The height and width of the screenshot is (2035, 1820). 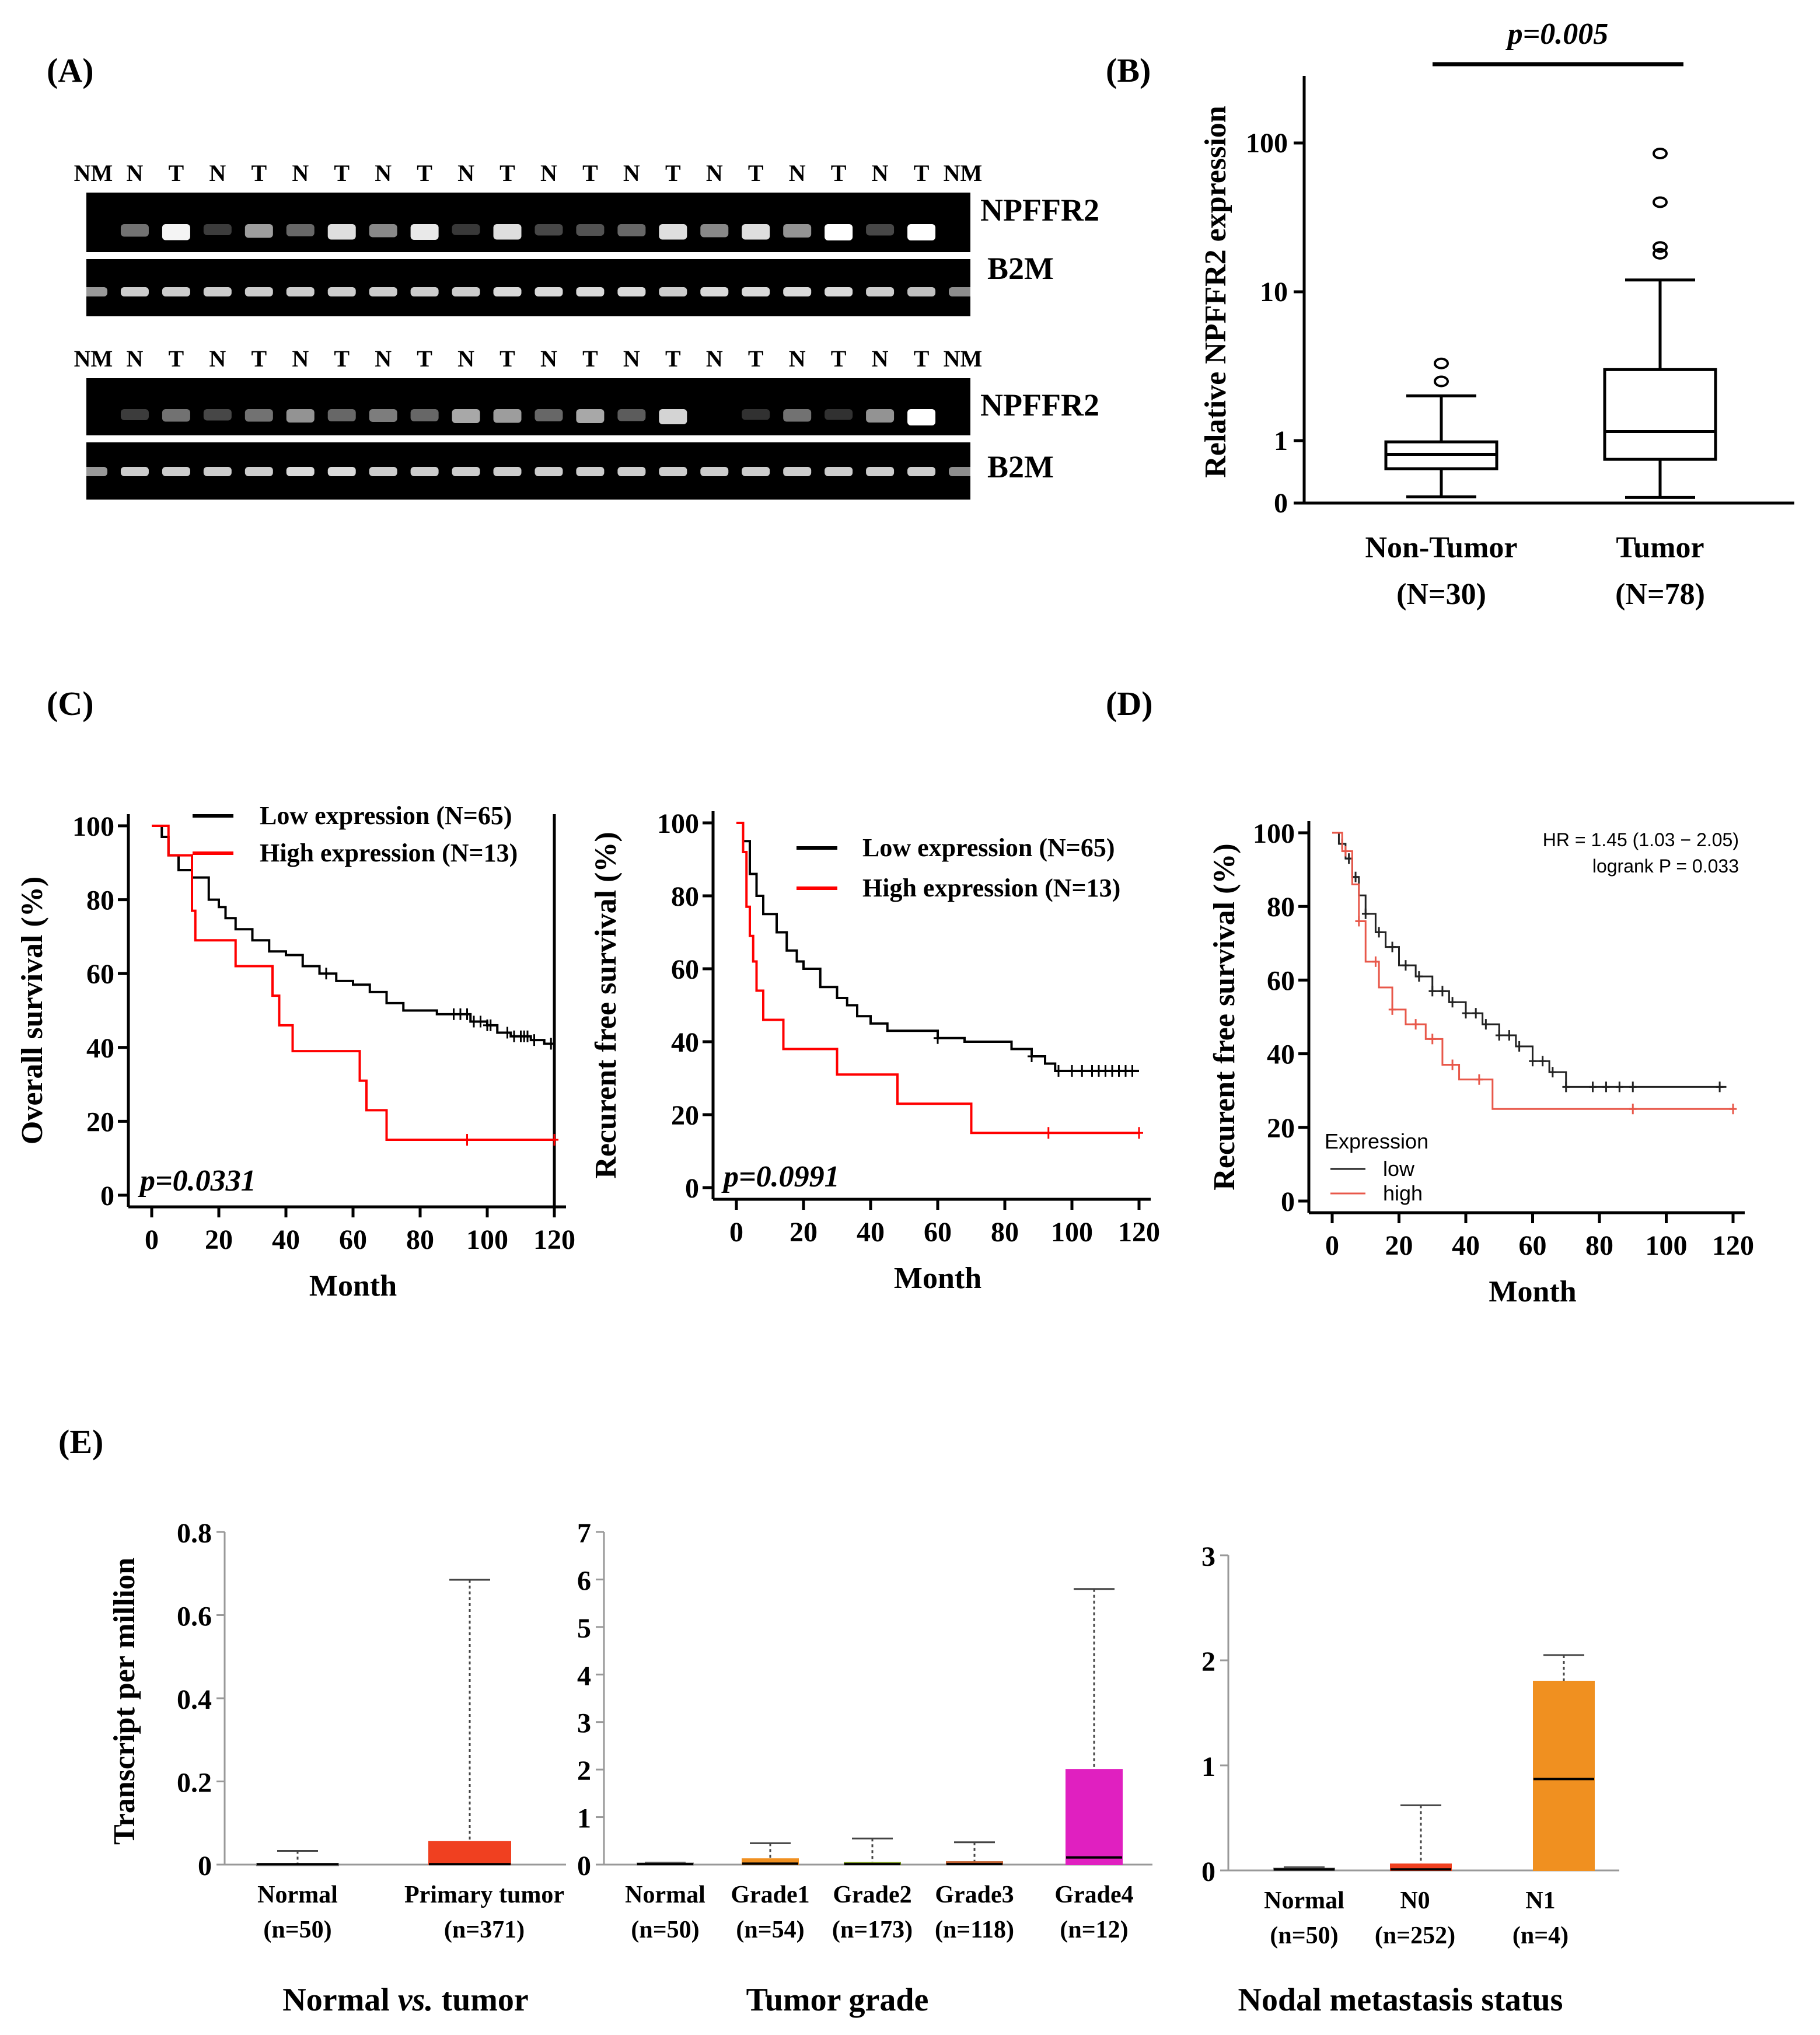 I want to click on x-tick-label: 120, so click(x=554, y=1240).